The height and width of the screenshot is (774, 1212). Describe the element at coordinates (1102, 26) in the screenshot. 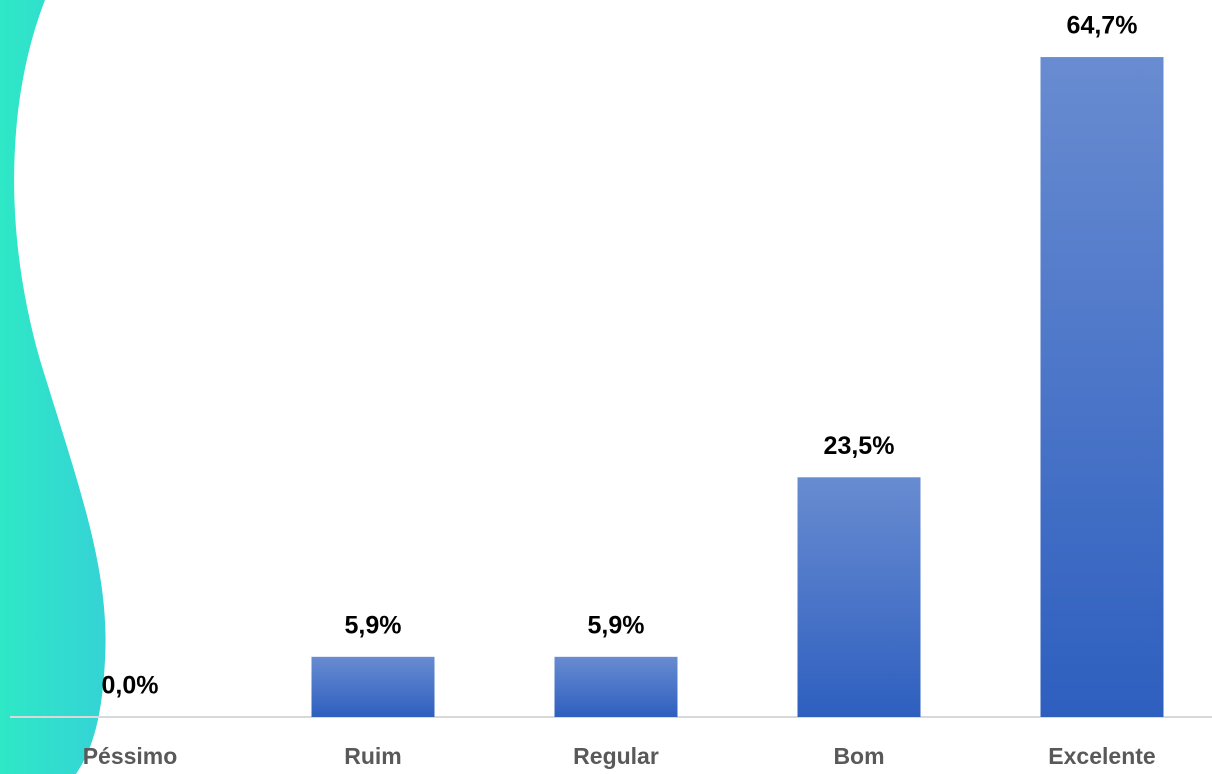

I see `value-label: 64,7%` at that location.